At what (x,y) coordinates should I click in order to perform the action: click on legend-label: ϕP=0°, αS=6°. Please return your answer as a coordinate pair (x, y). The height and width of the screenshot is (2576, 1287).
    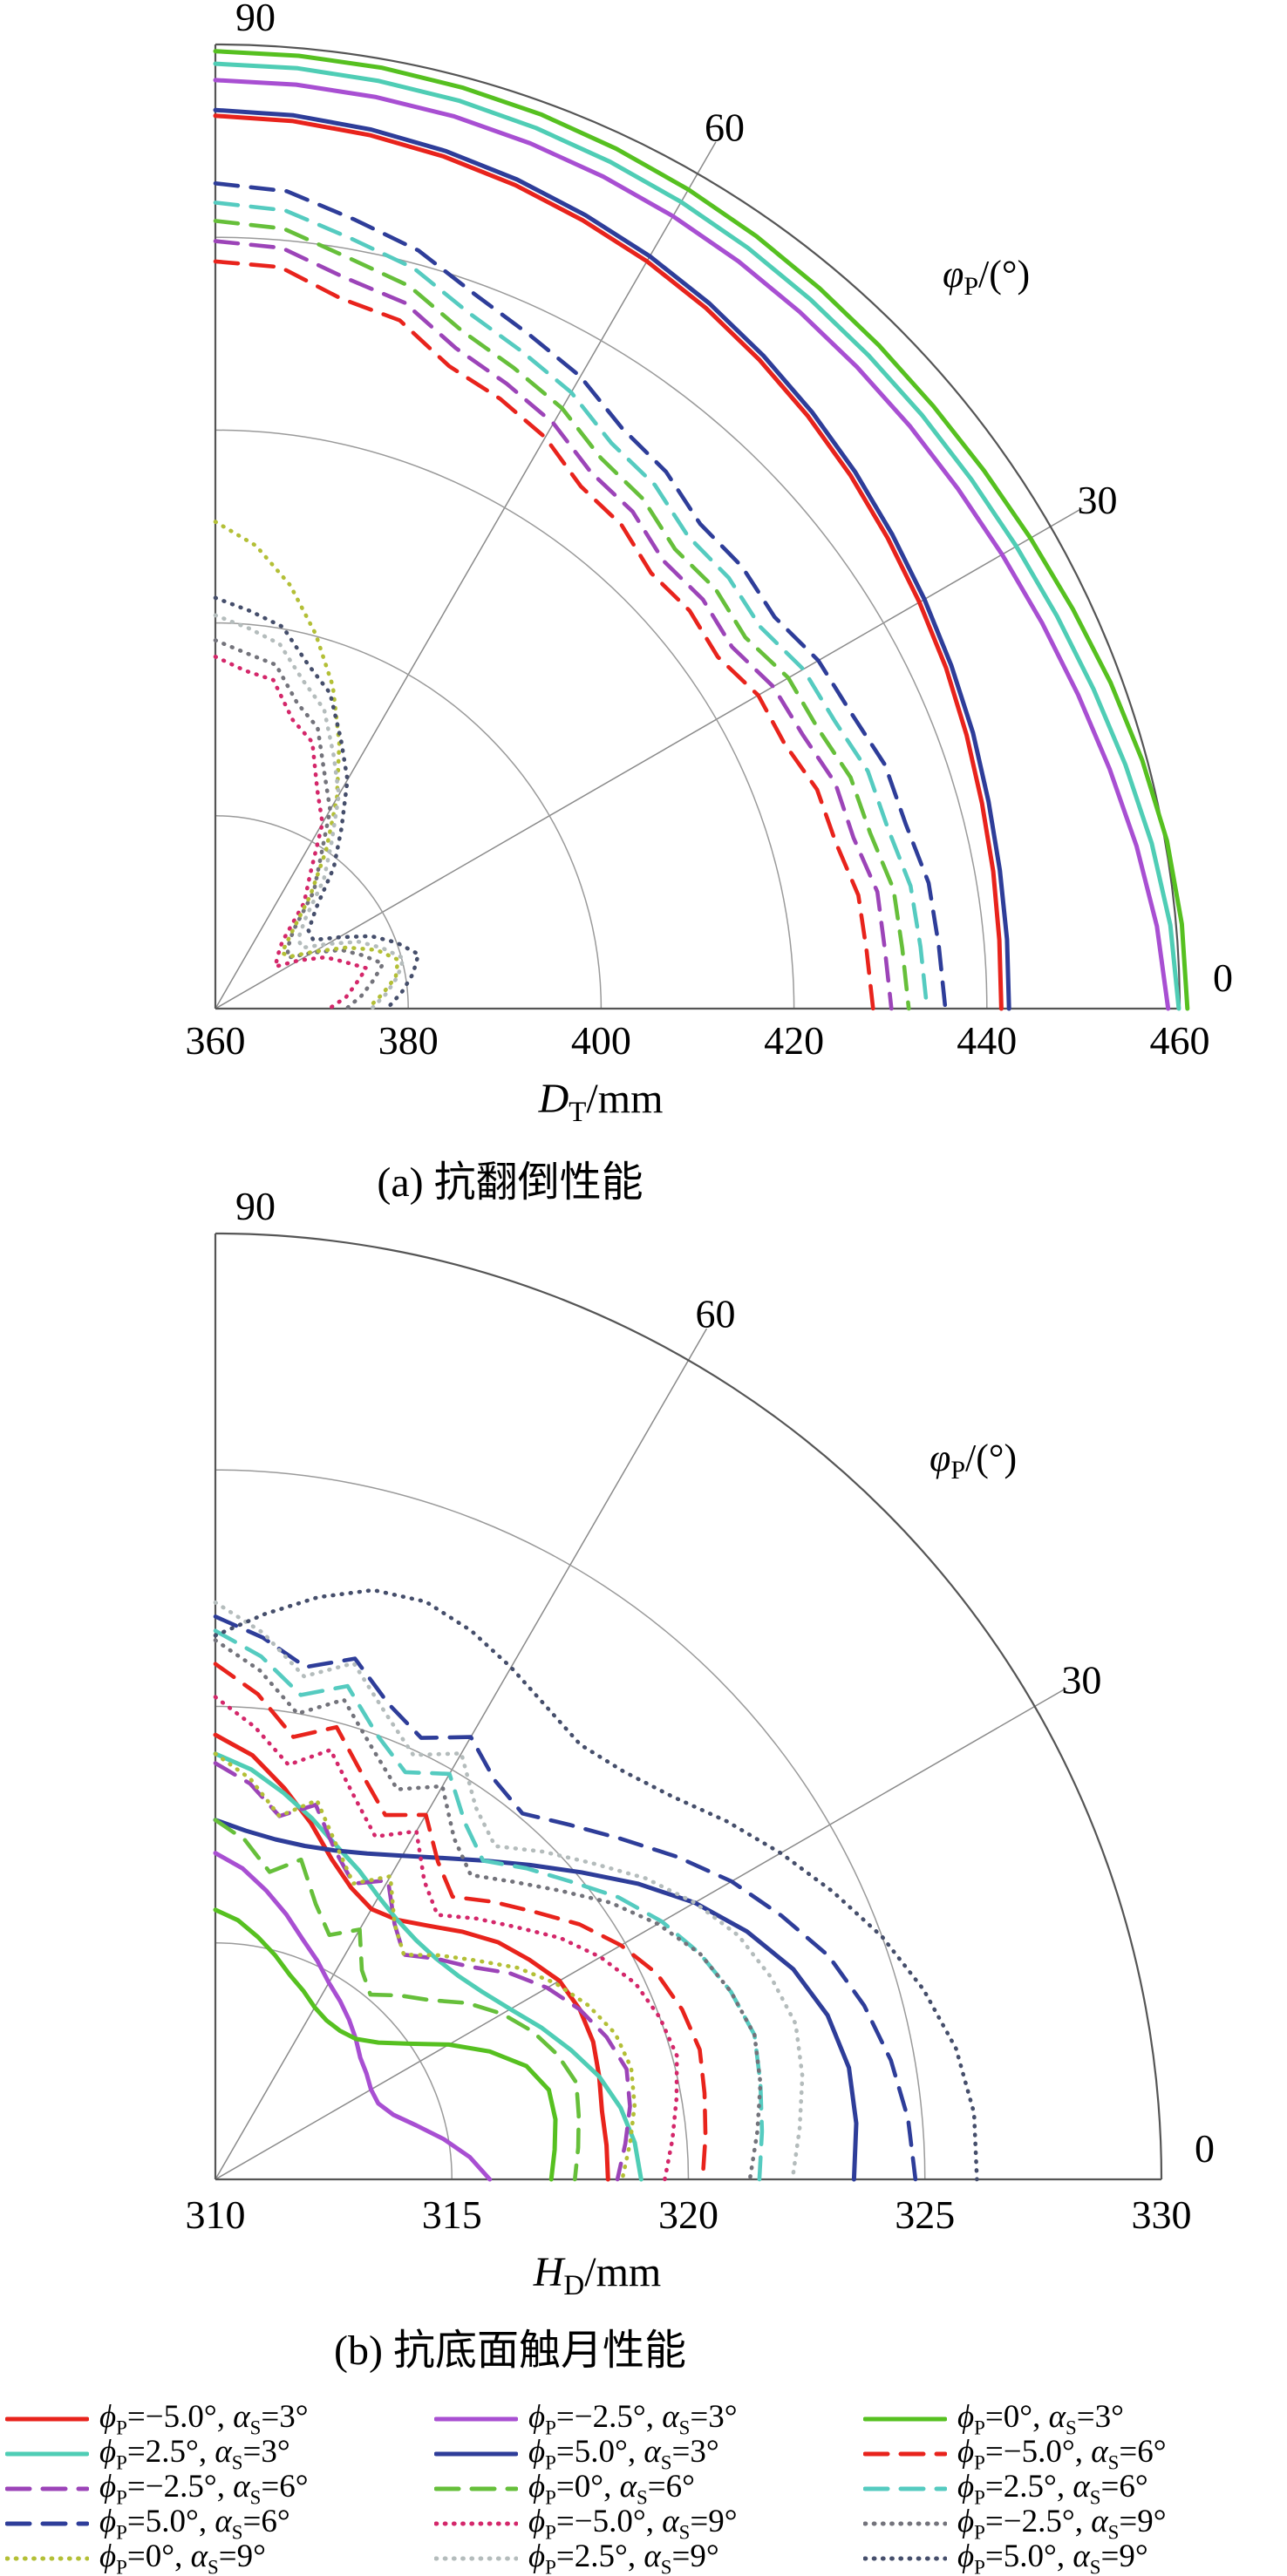
    Looking at the image, I should click on (611, 2488).